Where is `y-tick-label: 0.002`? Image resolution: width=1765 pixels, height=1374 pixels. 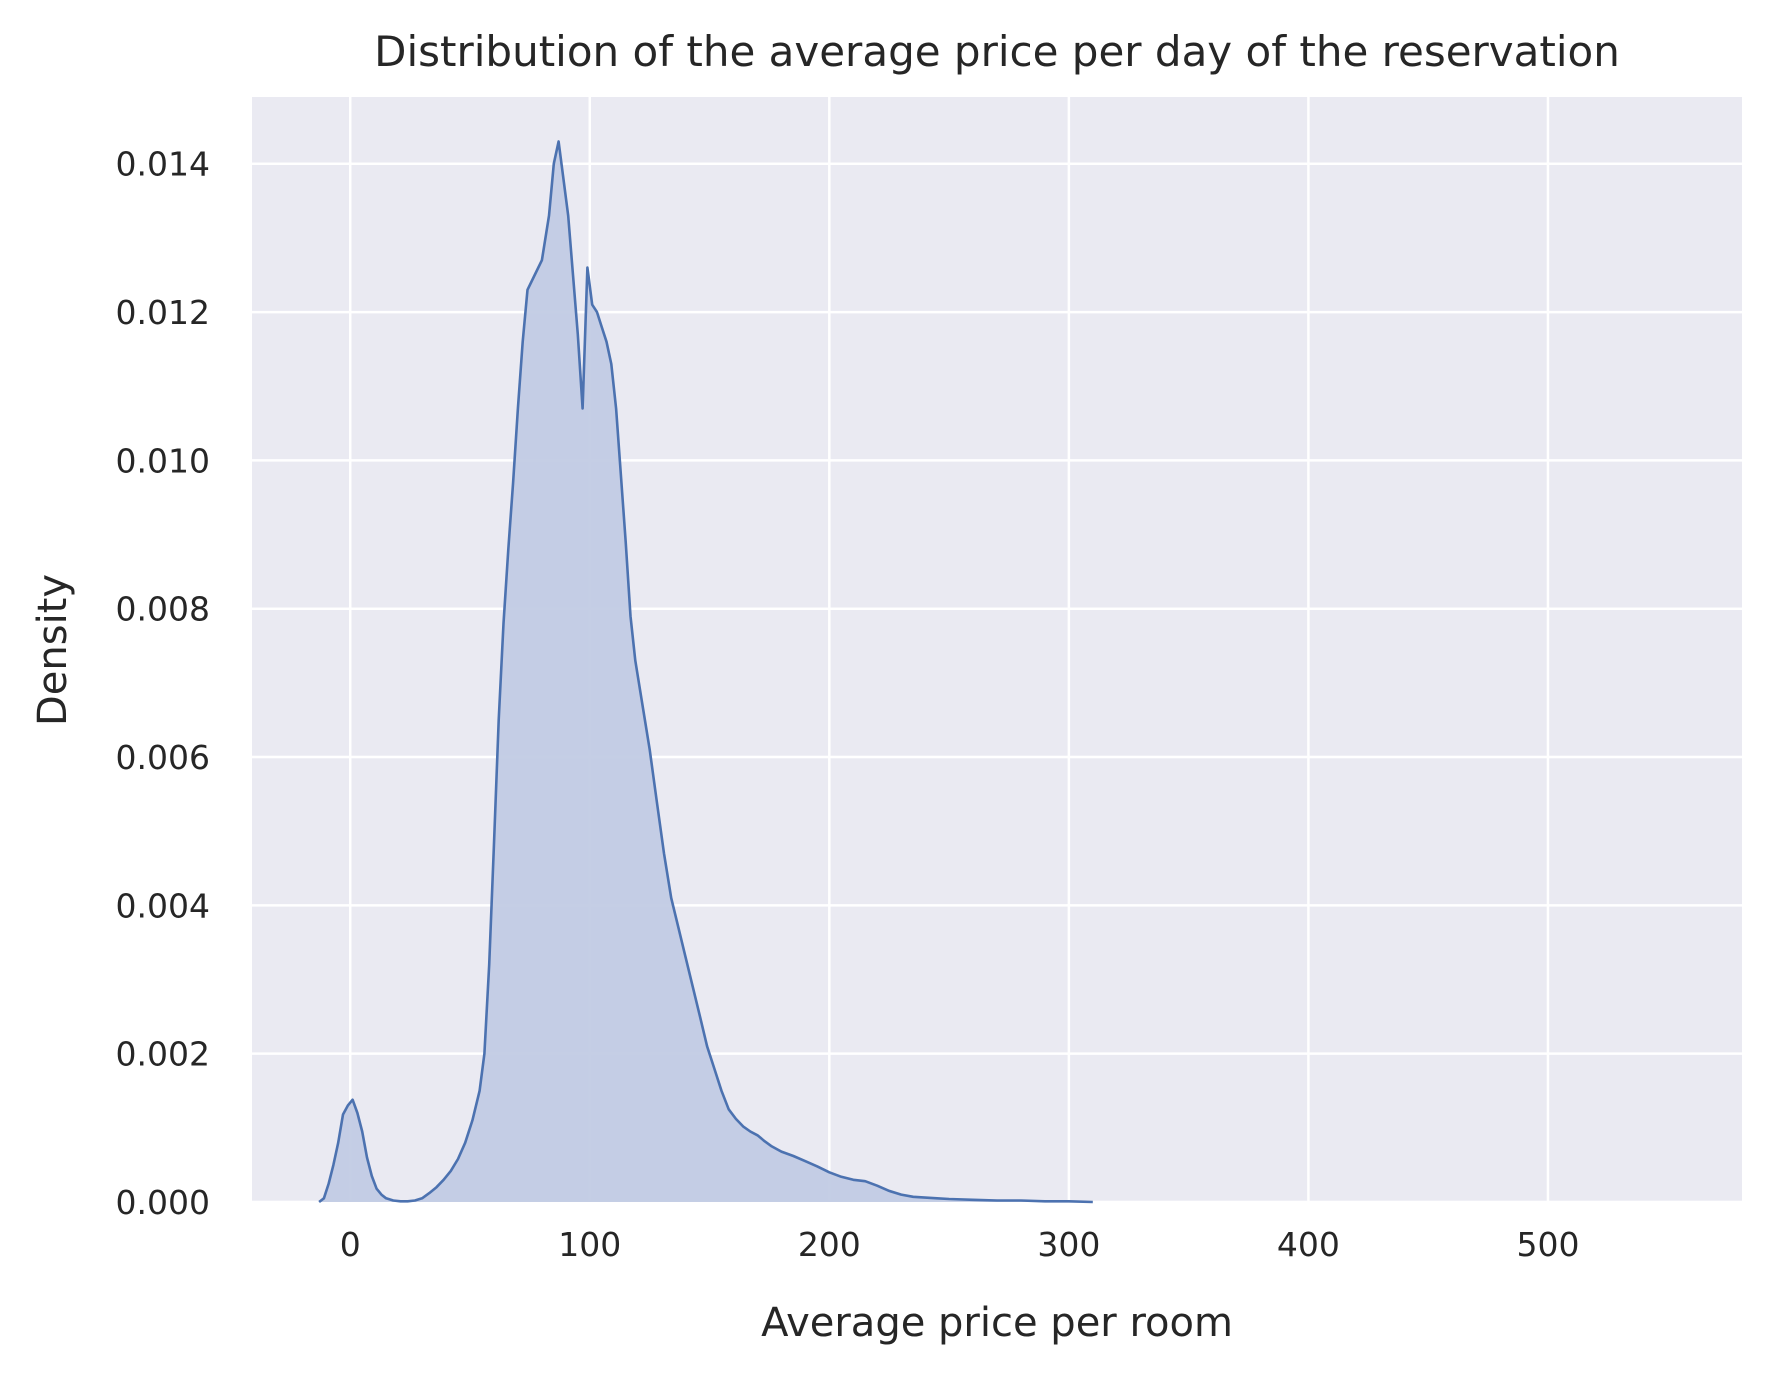
y-tick-label: 0.002 is located at coordinates (163, 1054).